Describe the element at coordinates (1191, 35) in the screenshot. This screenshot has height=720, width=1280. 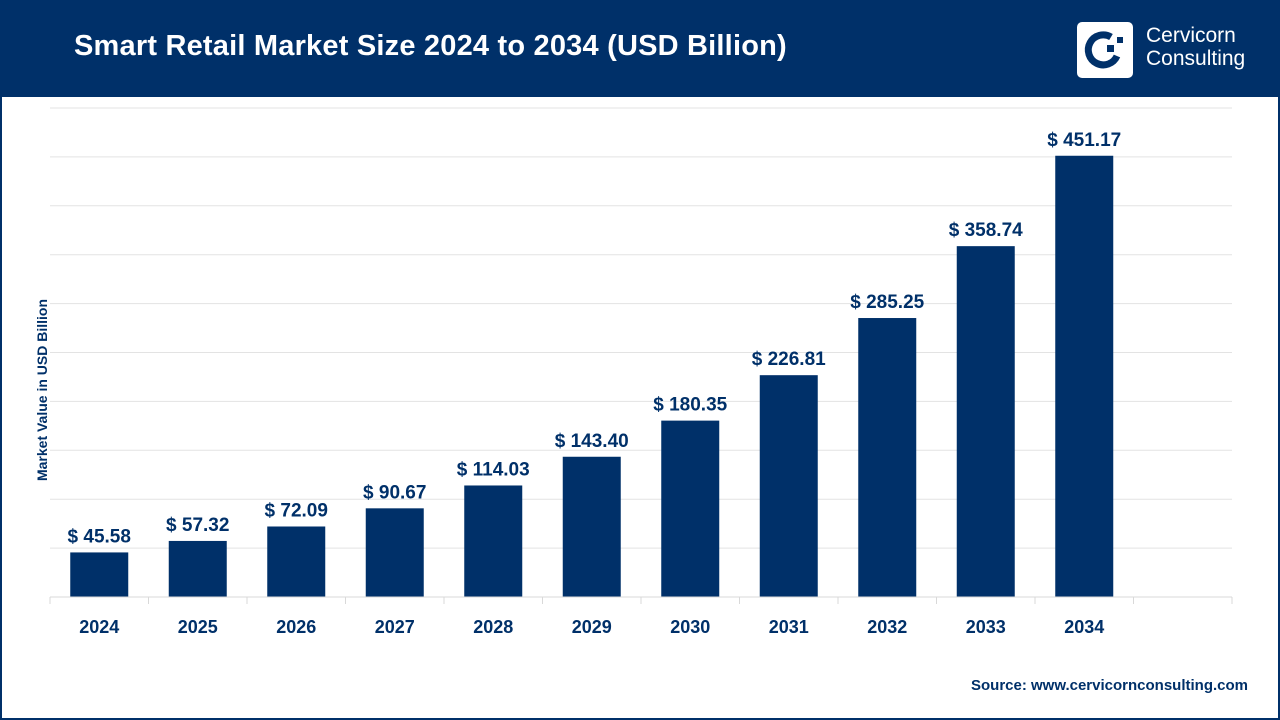
I see `logo-line-1: Cervicorn` at that location.